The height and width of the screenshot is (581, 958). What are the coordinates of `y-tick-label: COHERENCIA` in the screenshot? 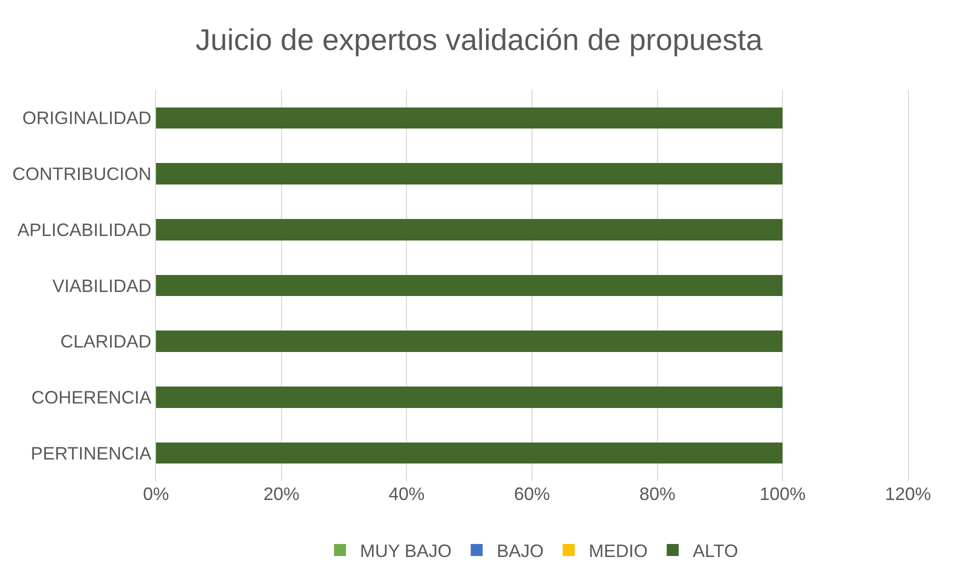 It's located at (91, 398).